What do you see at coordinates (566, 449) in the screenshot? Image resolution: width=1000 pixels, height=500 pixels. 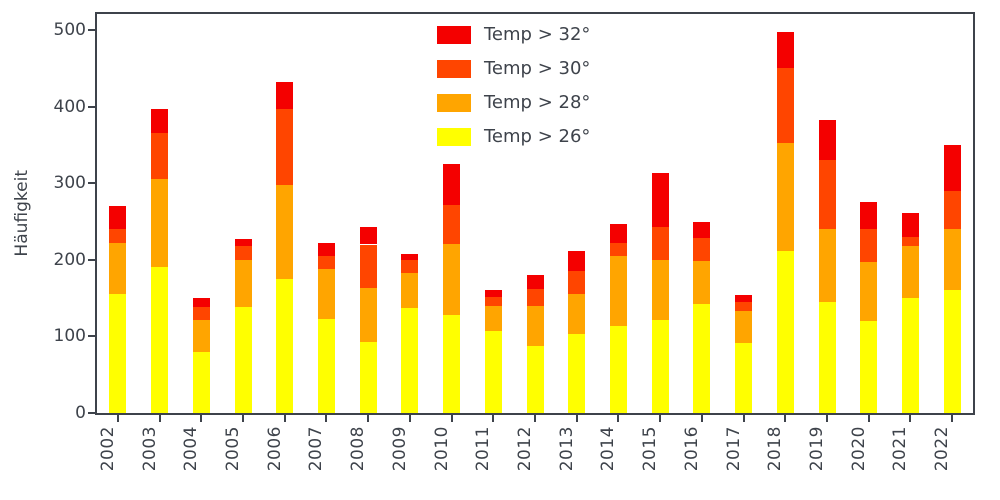 I see `x-tick-label: 2013` at bounding box center [566, 449].